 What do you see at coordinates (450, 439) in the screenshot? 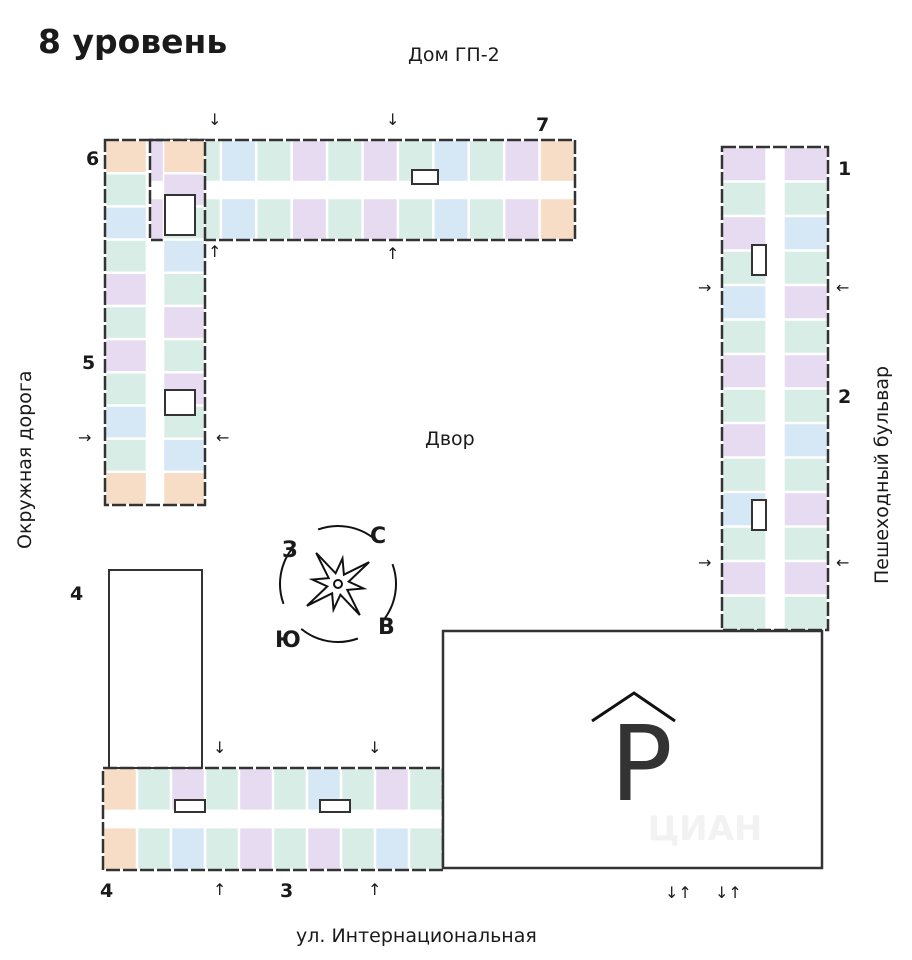
I see `yard-label: Двор` at bounding box center [450, 439].